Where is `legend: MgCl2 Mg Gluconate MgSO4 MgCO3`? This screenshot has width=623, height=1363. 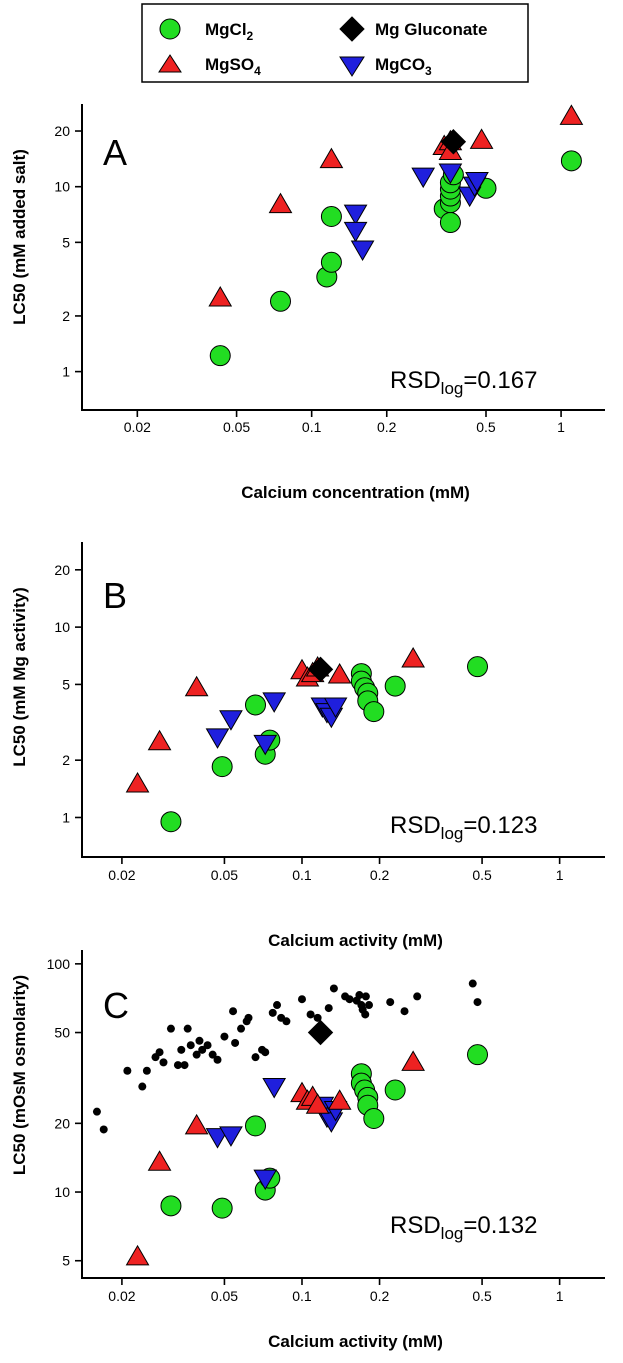 legend: MgCl2 Mg Gluconate MgSO4 MgCO3 is located at coordinates (335, 43).